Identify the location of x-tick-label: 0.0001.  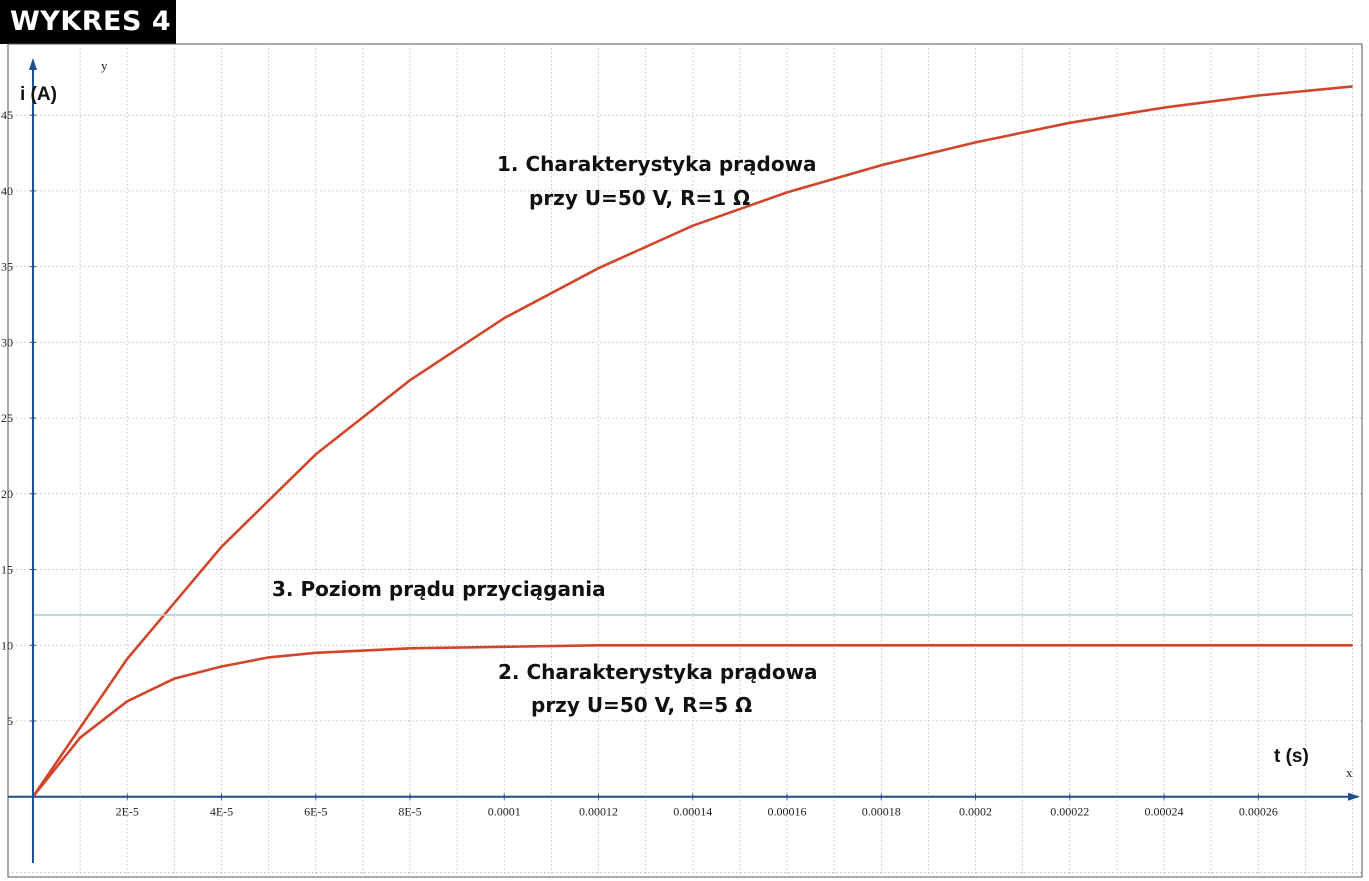
(504, 812).